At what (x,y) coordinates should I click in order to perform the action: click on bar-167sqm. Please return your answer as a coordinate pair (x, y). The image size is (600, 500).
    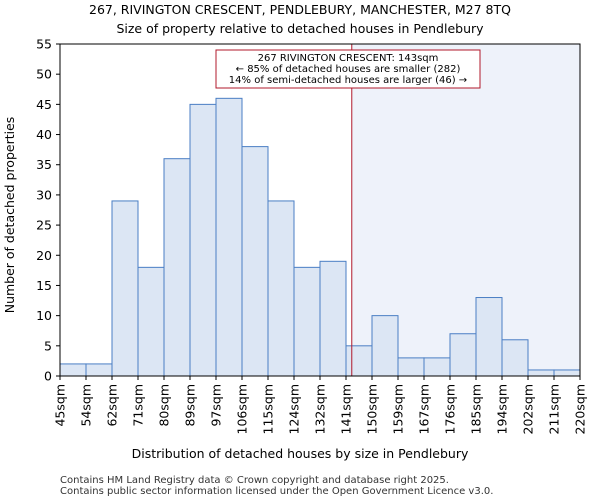
    Looking at the image, I should click on (437, 367).